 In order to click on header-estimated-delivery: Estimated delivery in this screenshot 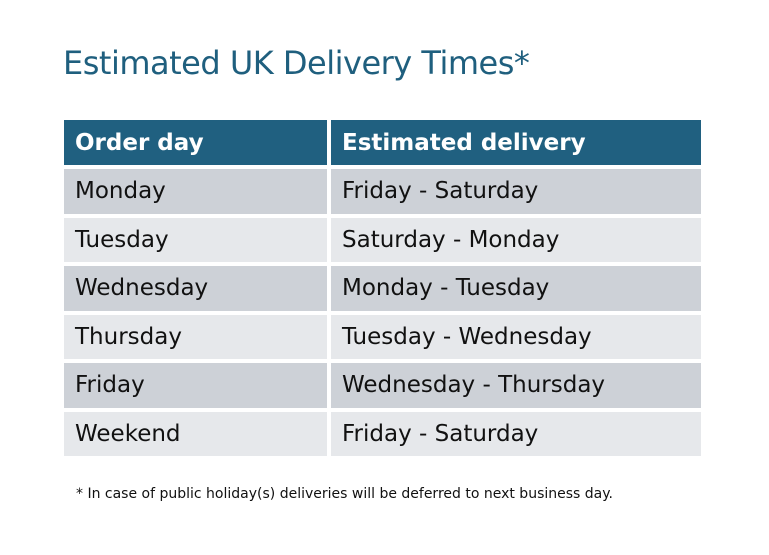, I will do `click(516, 142)`.